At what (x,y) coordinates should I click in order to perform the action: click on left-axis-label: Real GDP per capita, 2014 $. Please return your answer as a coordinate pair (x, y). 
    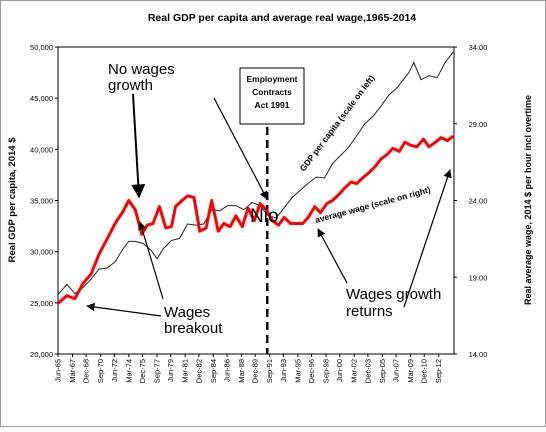
    Looking at the image, I should click on (12, 200).